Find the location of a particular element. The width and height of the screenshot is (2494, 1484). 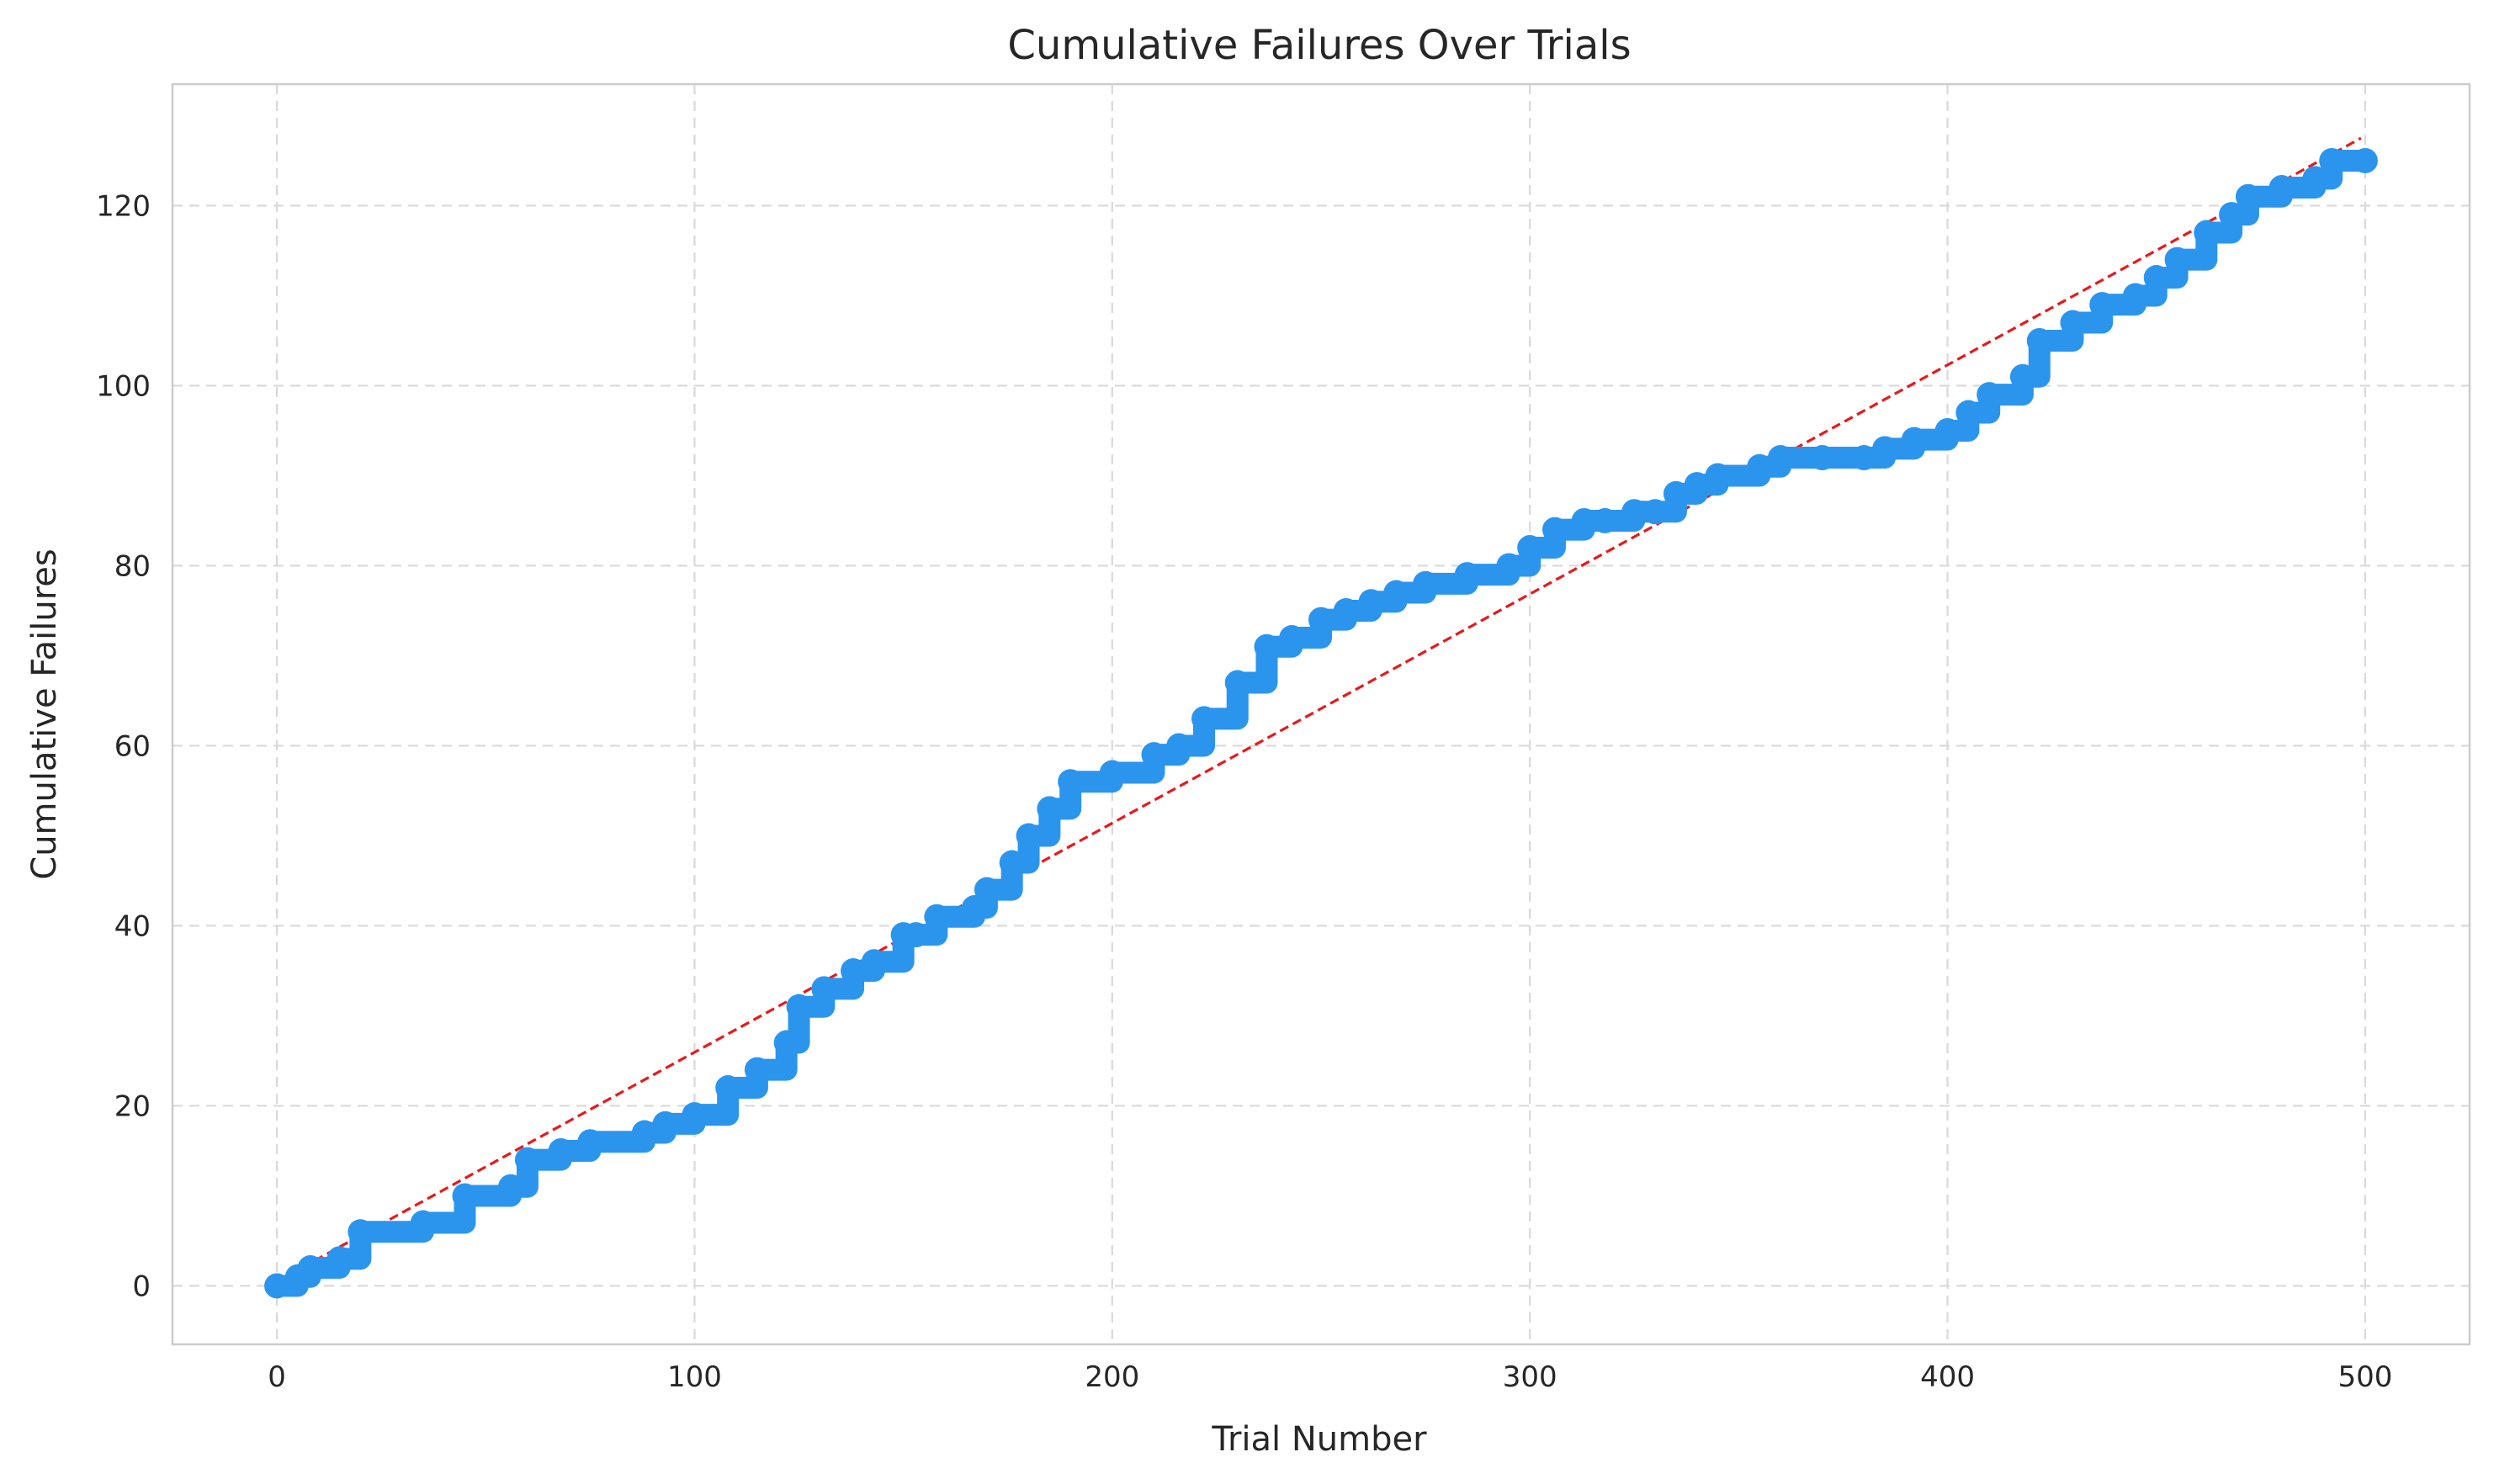

y-tick-label: 20 is located at coordinates (133, 1106).